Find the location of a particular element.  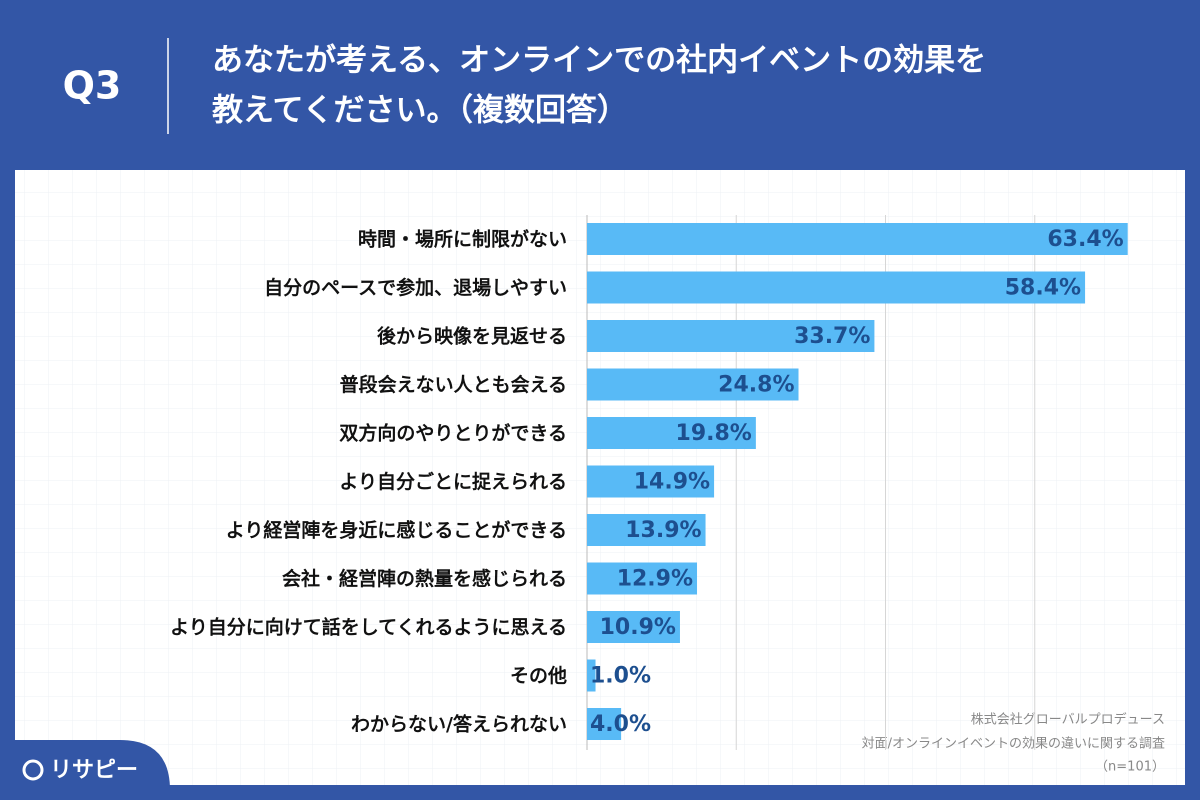

category-label: 会社・経営陣の熱量を感じられる is located at coordinates (424, 578).